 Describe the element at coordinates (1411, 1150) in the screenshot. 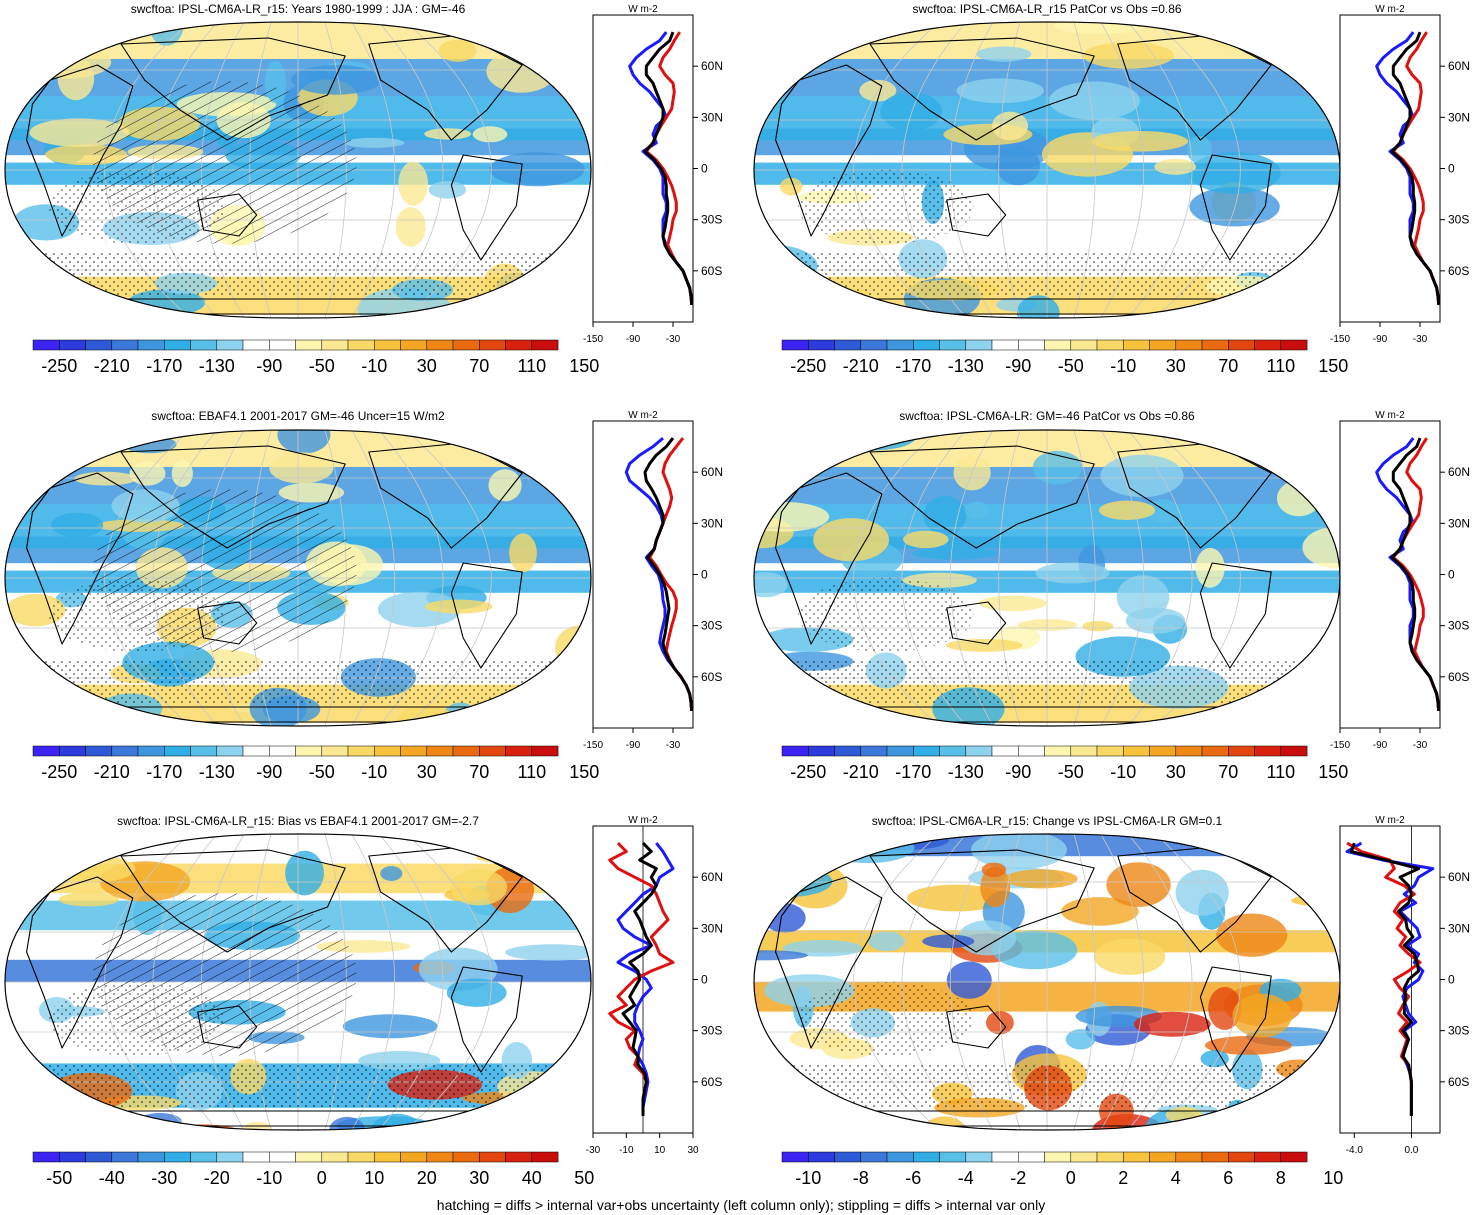

I see `profile-xtick: 0.0` at that location.